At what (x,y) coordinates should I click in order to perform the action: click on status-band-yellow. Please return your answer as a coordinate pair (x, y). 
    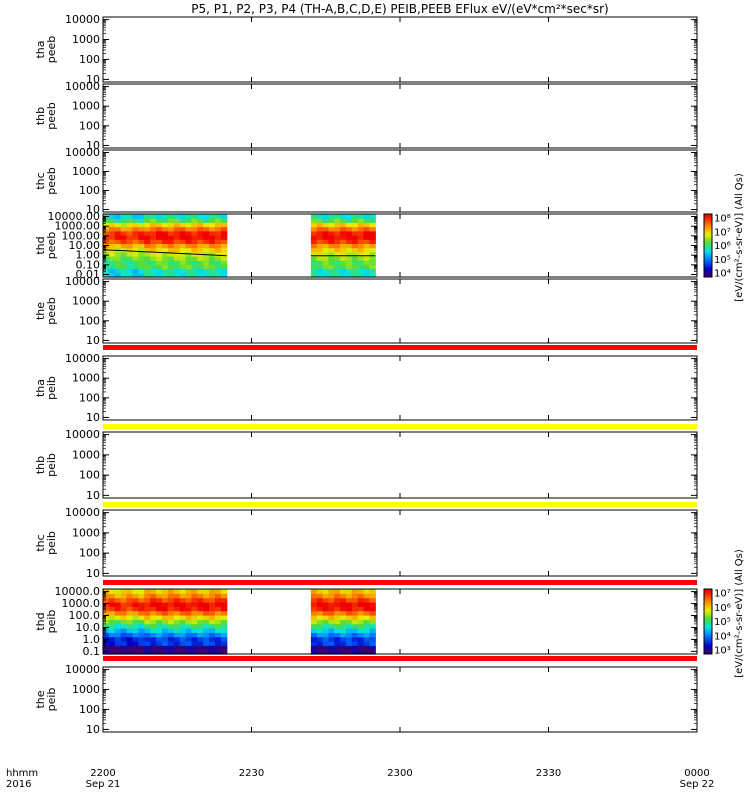
    Looking at the image, I should click on (400, 426).